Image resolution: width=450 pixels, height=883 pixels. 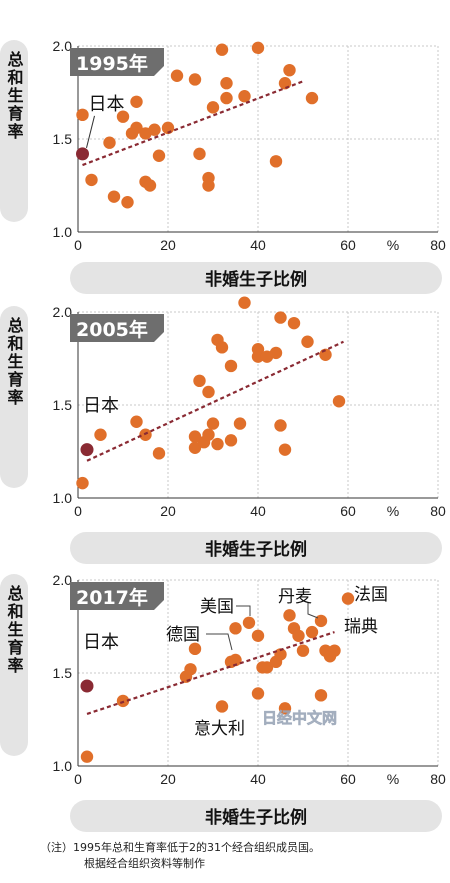 I want to click on footnote-line-2: 根据经合组织资料等制作, so click(x=144, y=863).